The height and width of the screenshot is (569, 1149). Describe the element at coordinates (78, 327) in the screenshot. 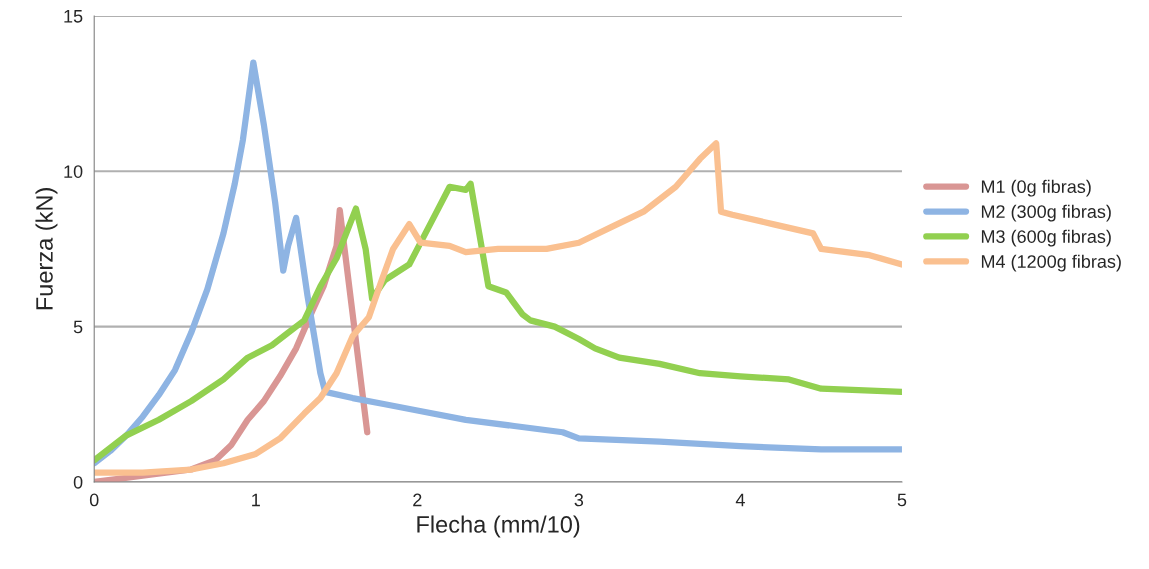

I see `y-tick-label: 5` at that location.